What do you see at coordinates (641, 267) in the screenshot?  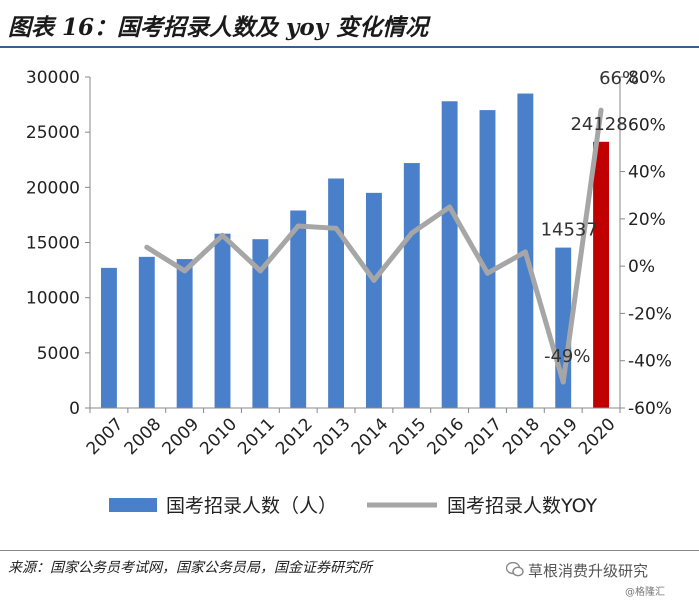 I see `right-tick-label: 0%` at bounding box center [641, 267].